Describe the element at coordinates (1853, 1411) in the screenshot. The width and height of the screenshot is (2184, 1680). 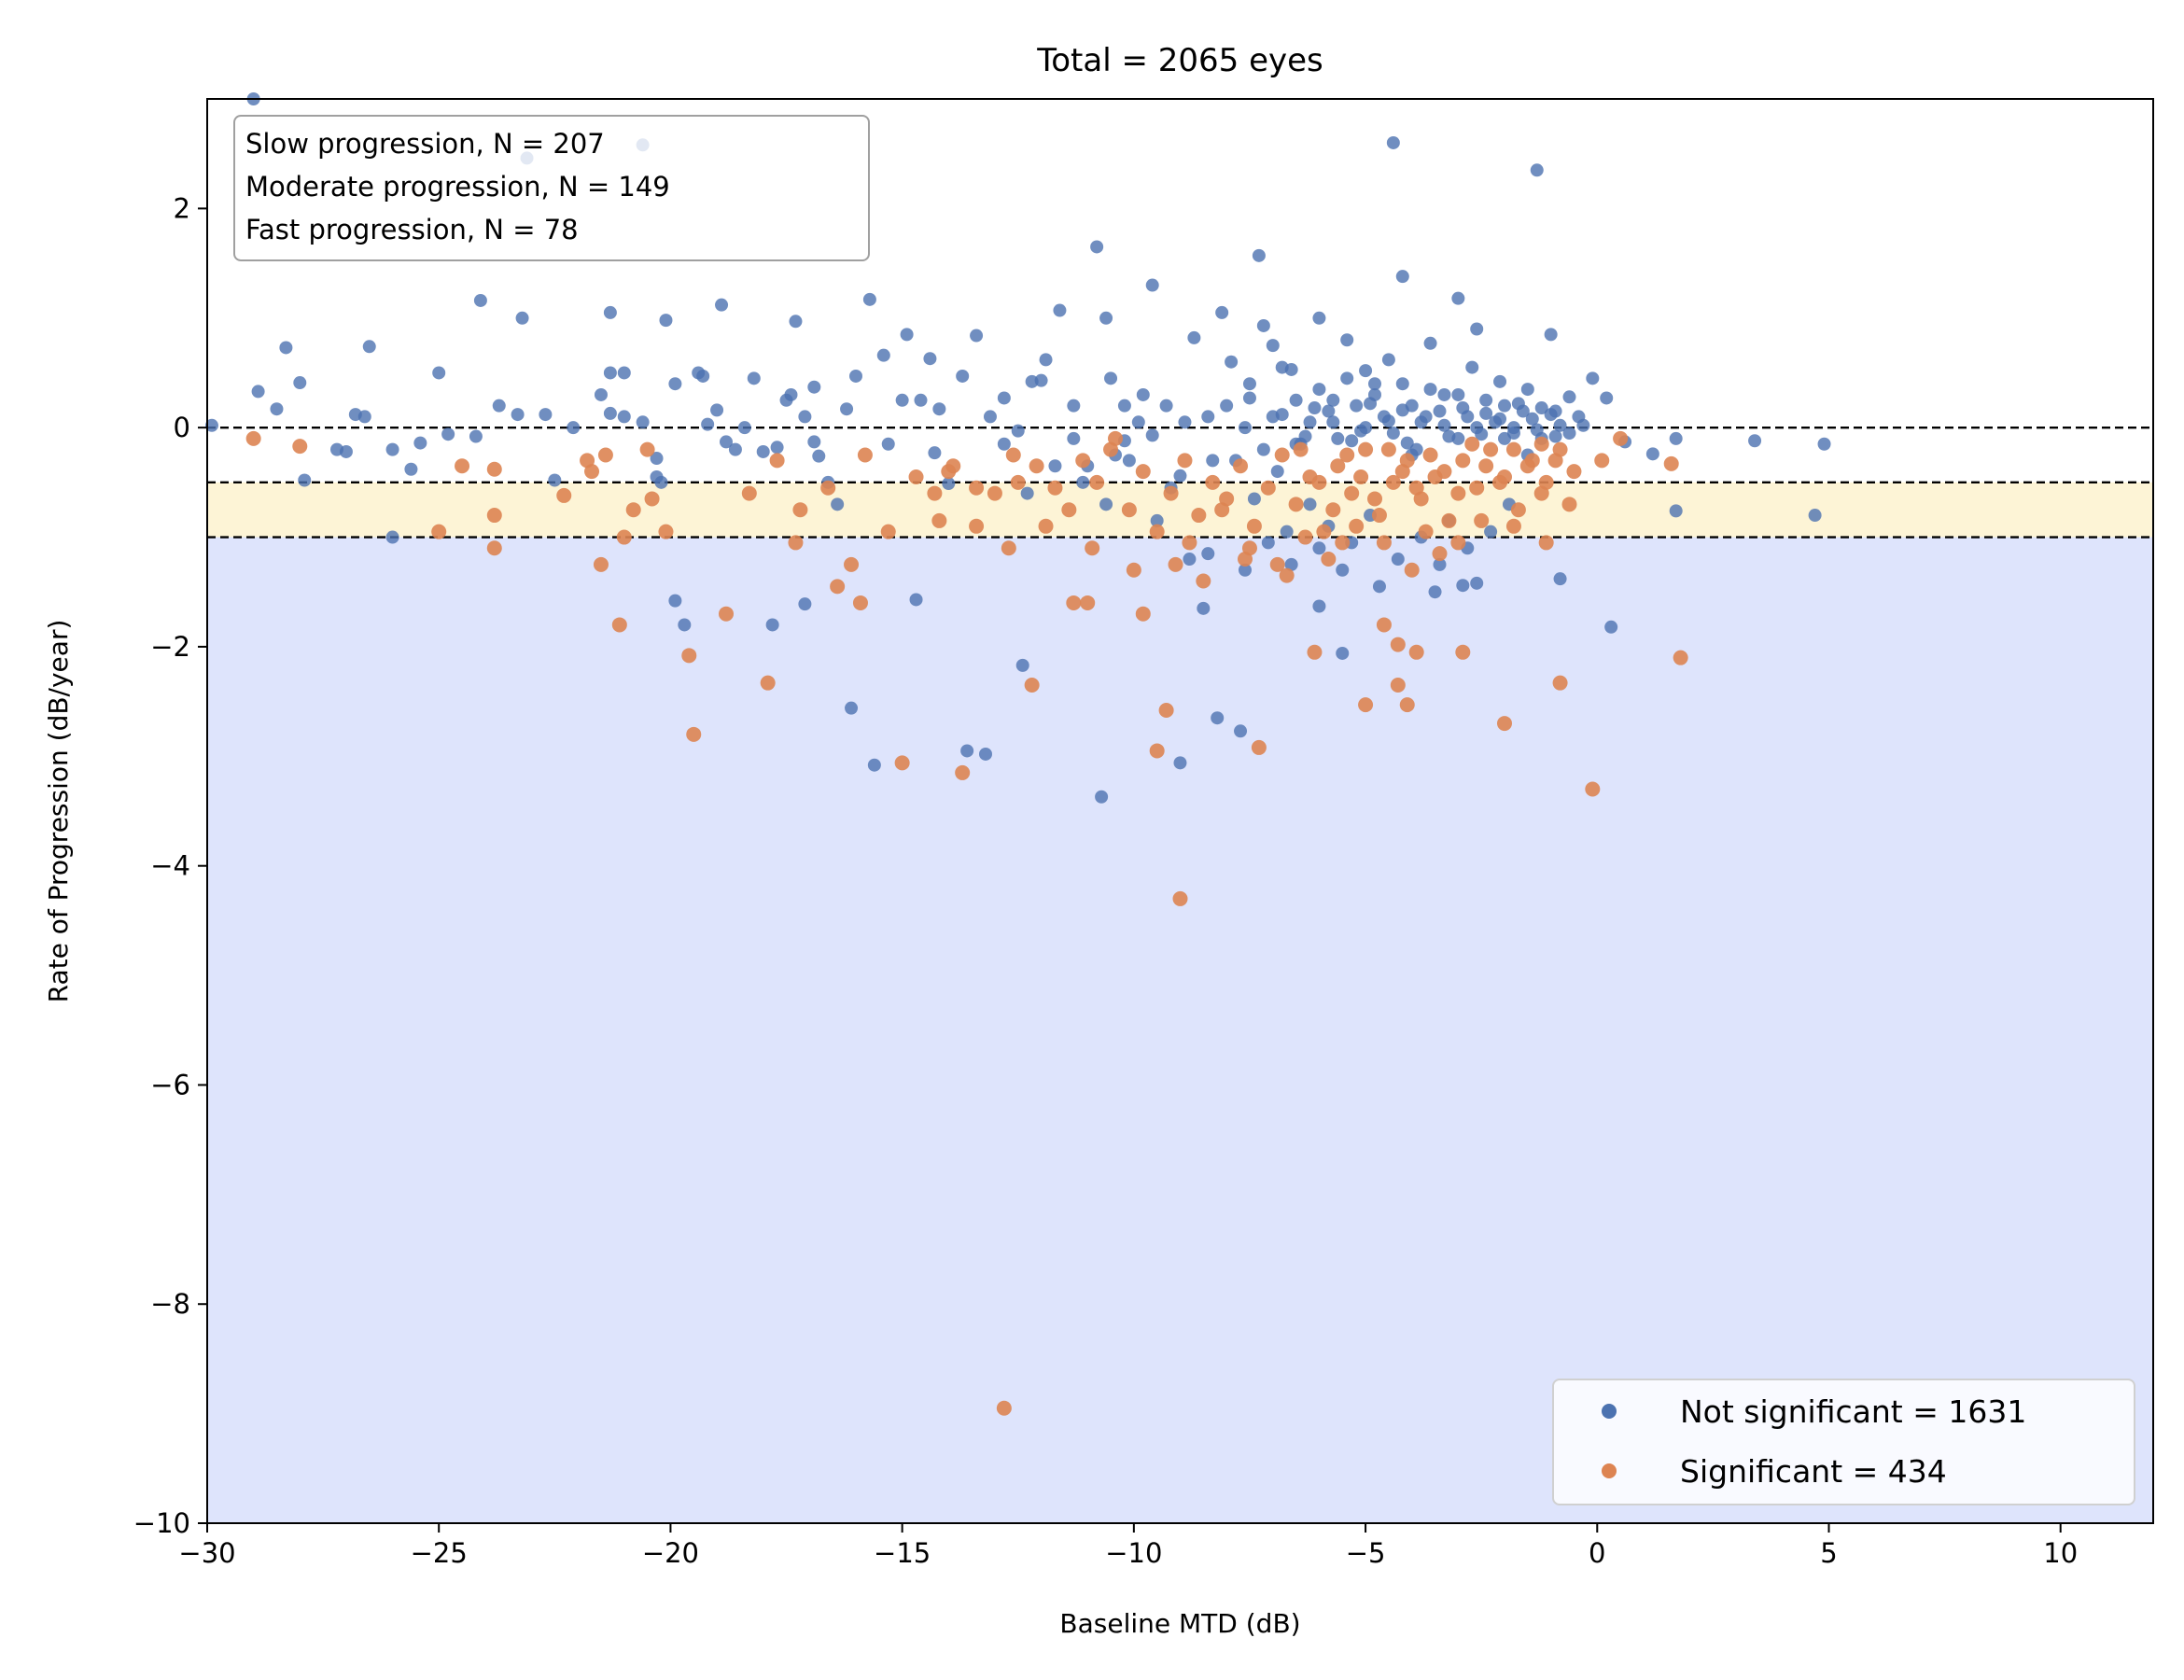
I see `legend-label-not-significant: Not significant = 1631` at that location.